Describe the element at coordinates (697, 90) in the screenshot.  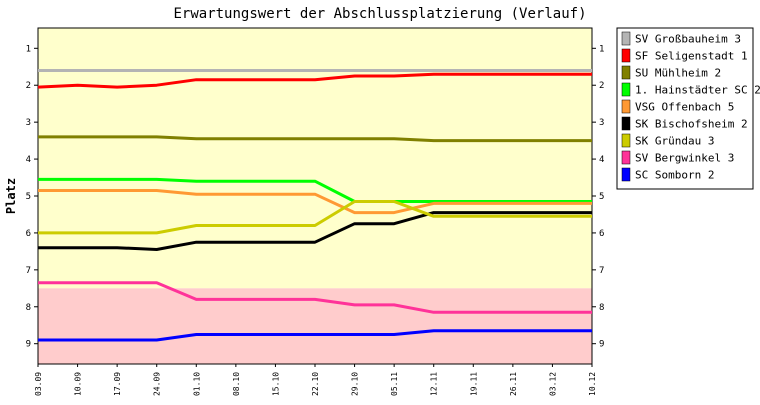
I see `legend-label-4: 1. Hainstädter SC 2` at that location.